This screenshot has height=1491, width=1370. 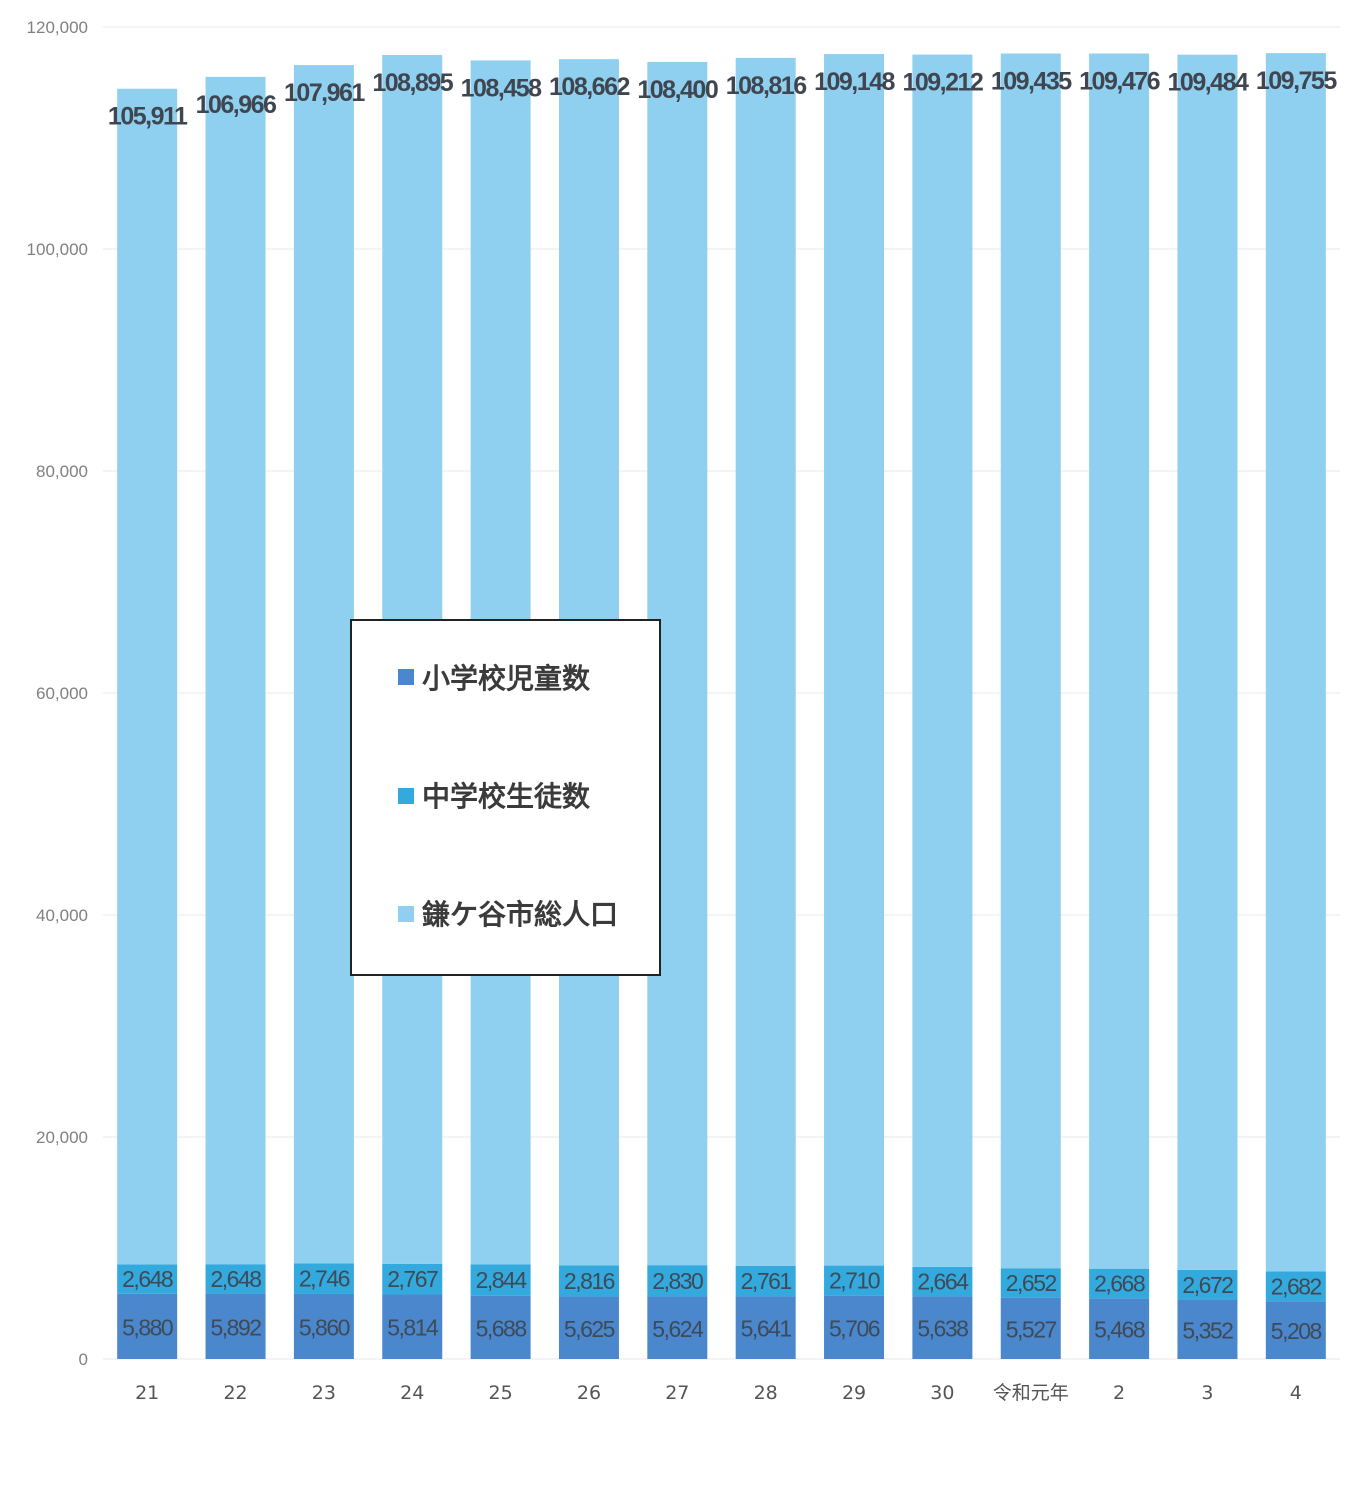 I want to click on value-label-elementary: 5,641, so click(x=766, y=1329).